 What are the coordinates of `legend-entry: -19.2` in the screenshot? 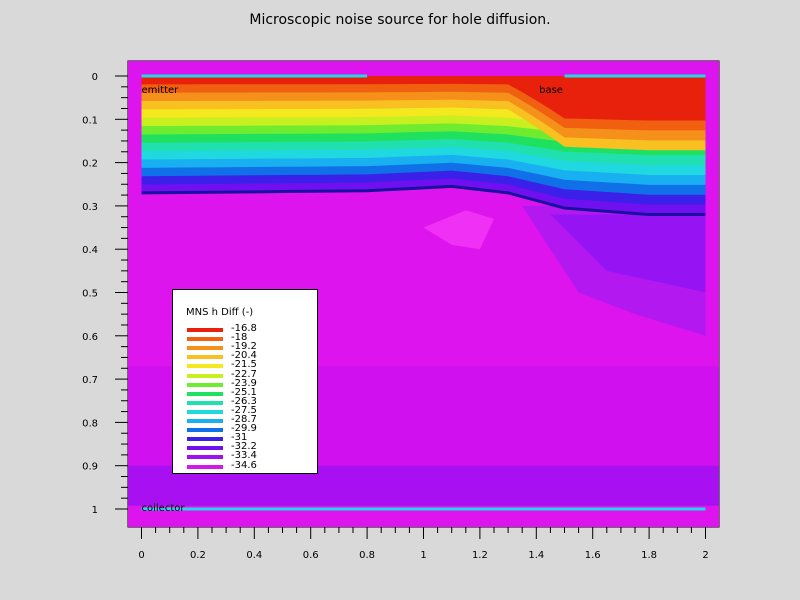 It's located at (252, 347).